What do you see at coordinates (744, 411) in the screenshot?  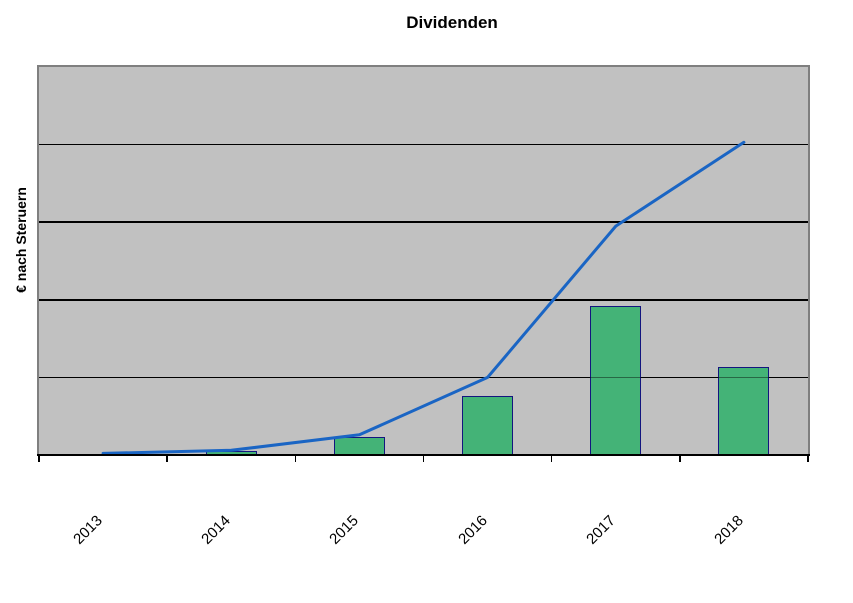 I see `bar-2018` at bounding box center [744, 411].